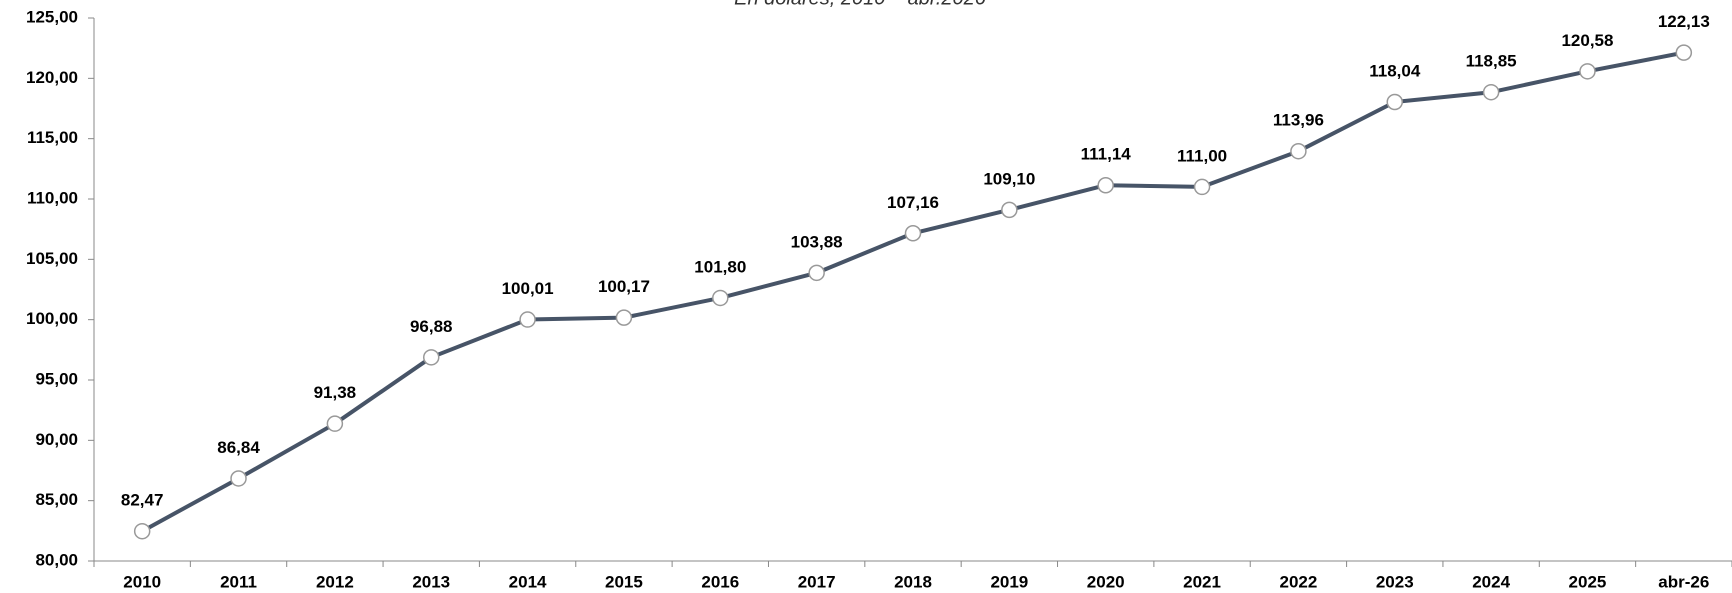  I want to click on x-tick-label: 2025, so click(1588, 581).